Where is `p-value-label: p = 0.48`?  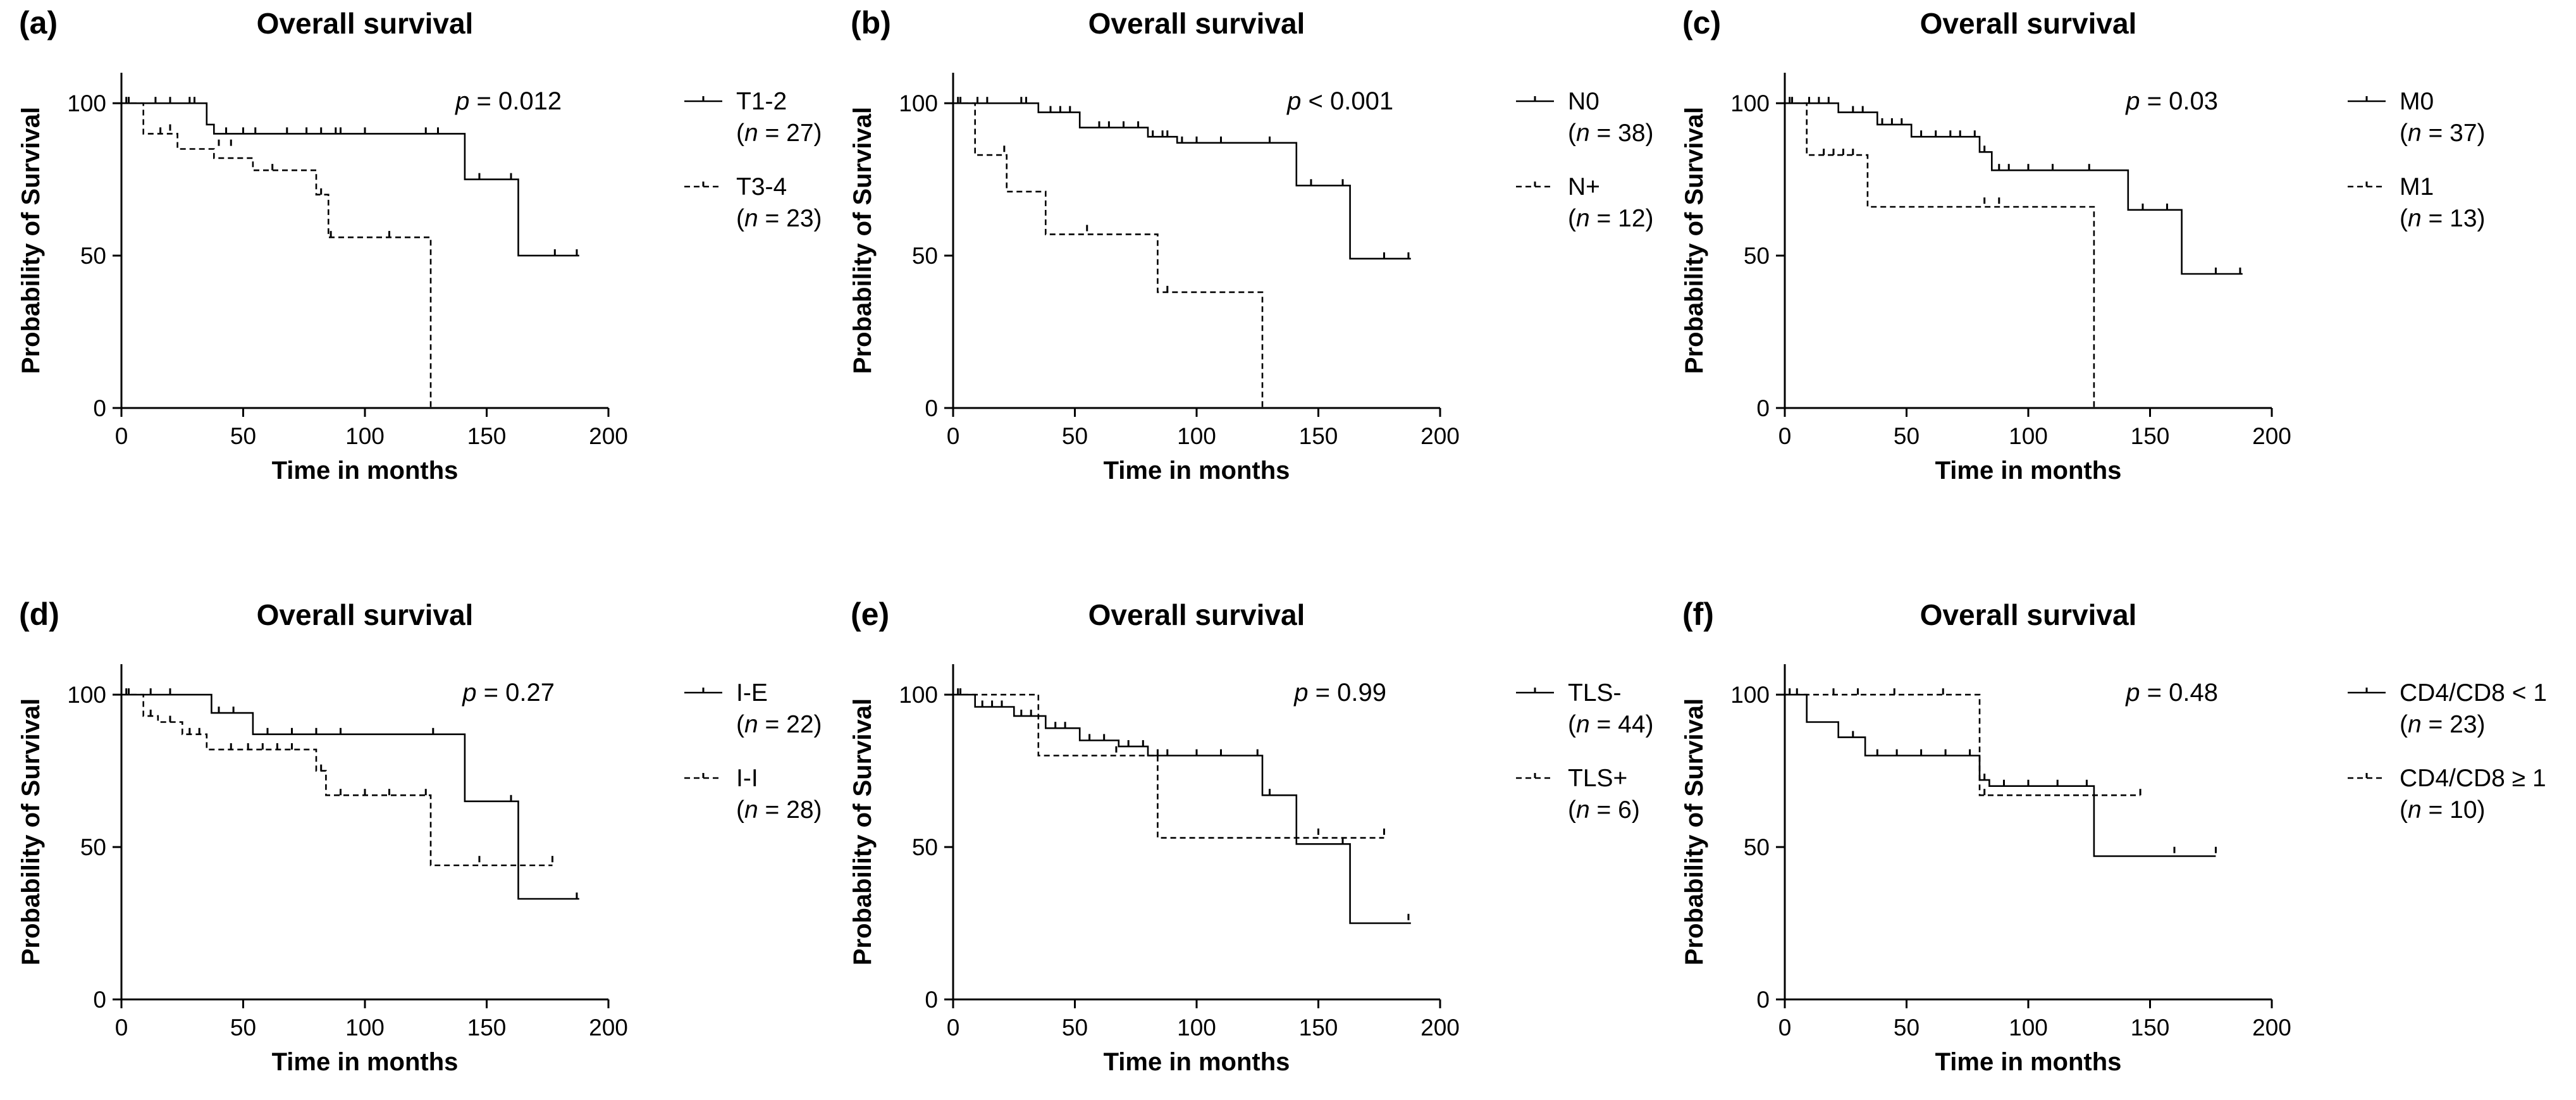 p-value-label: p = 0.48 is located at coordinates (2171, 693).